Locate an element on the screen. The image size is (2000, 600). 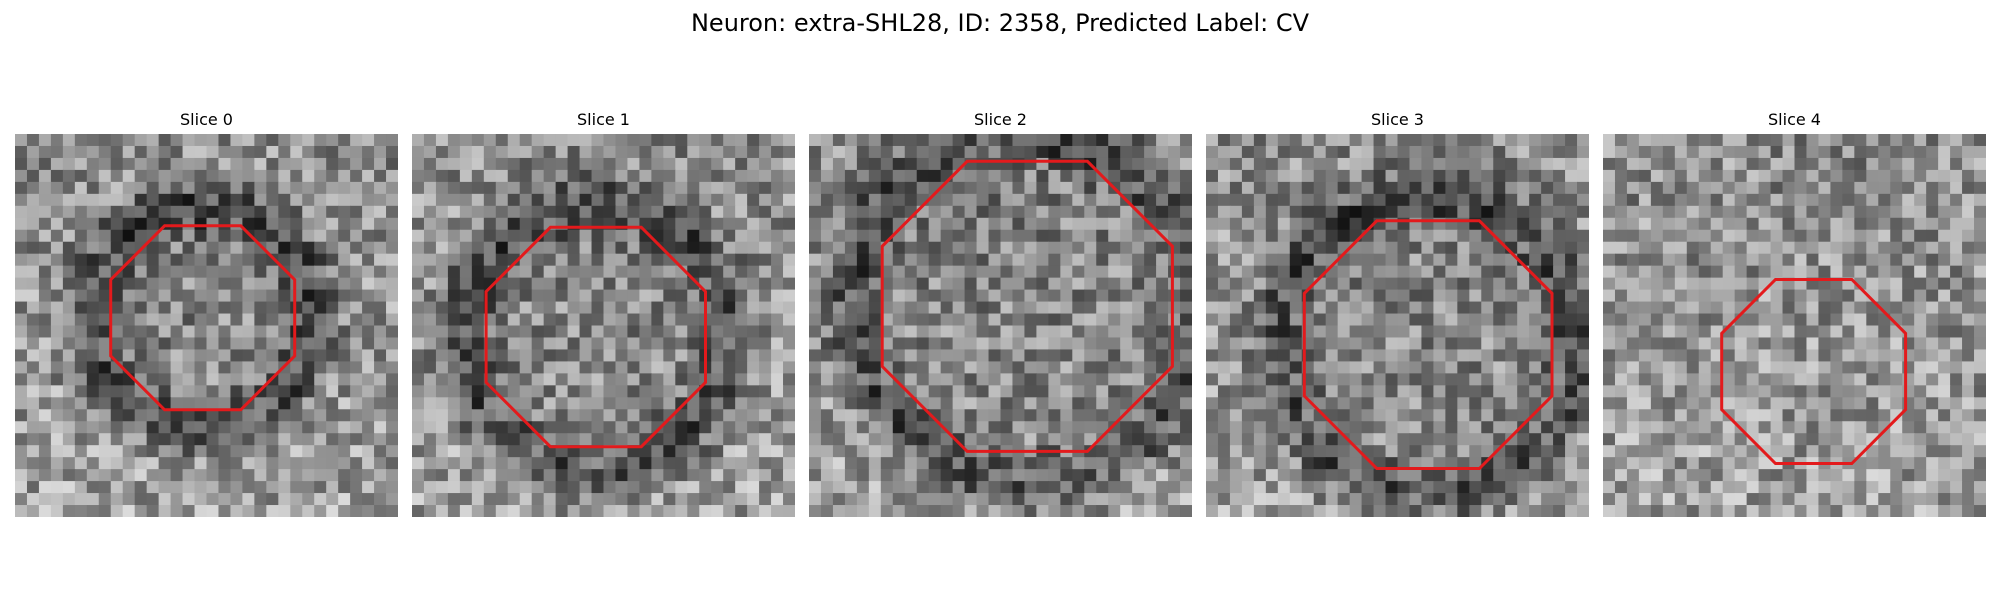
slice-panel-2: Slice 2 is located at coordinates (1000, 312).